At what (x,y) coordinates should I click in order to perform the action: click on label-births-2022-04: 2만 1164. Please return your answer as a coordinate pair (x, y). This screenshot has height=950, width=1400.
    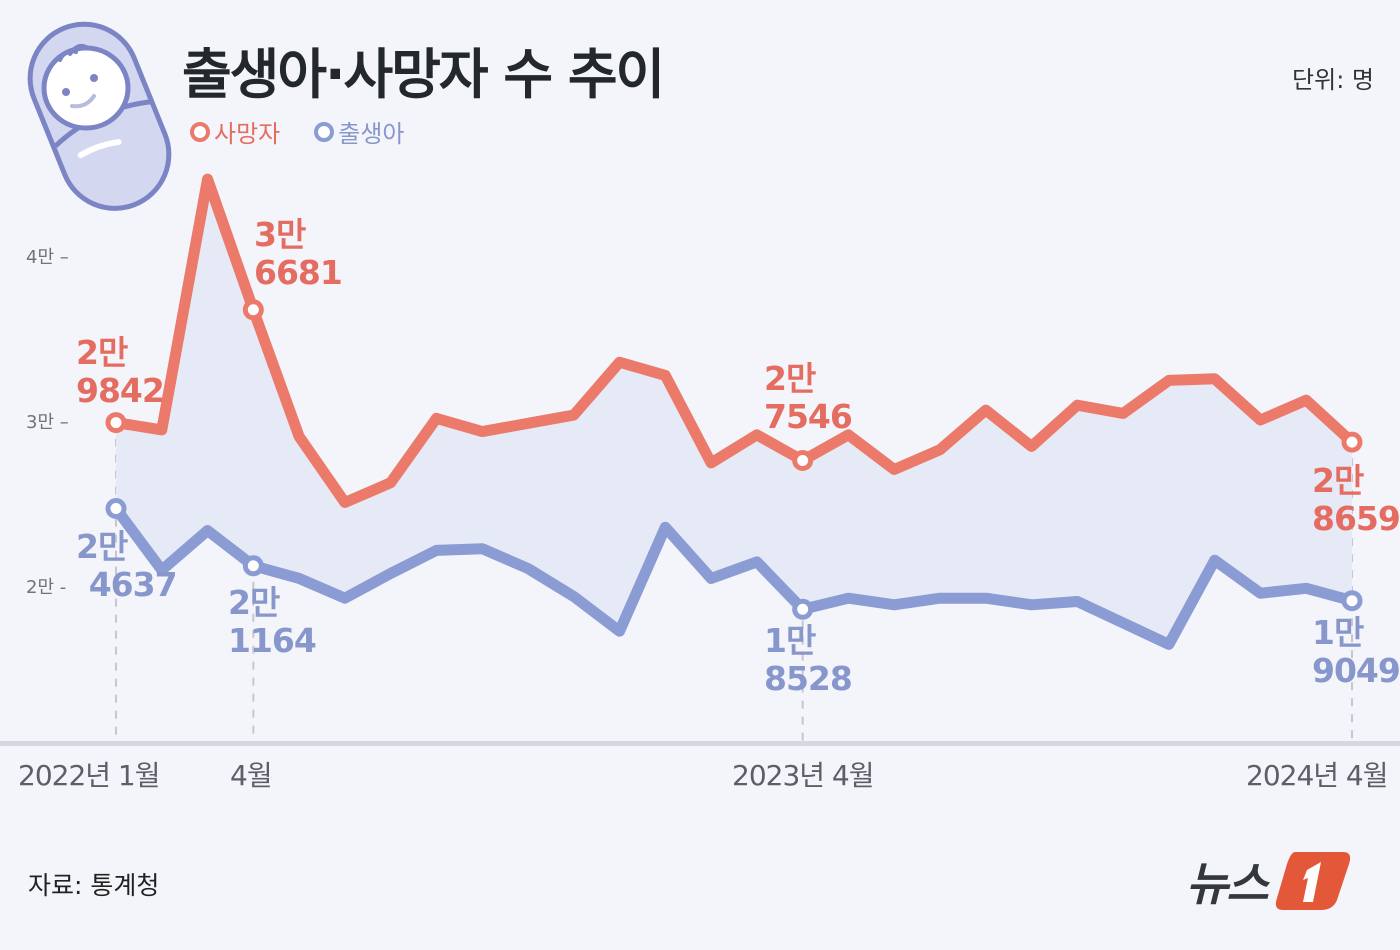
    Looking at the image, I should click on (272, 621).